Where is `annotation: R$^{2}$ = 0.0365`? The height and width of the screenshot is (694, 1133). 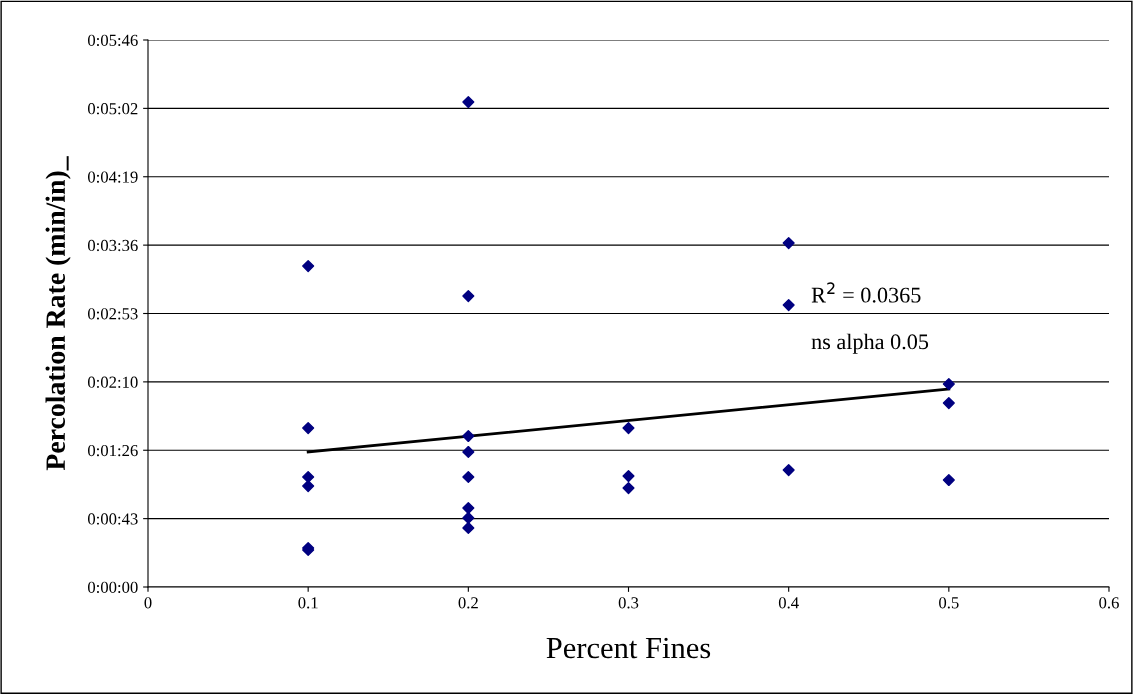 annotation: R$^{2}$ = 0.0365 is located at coordinates (866, 292).